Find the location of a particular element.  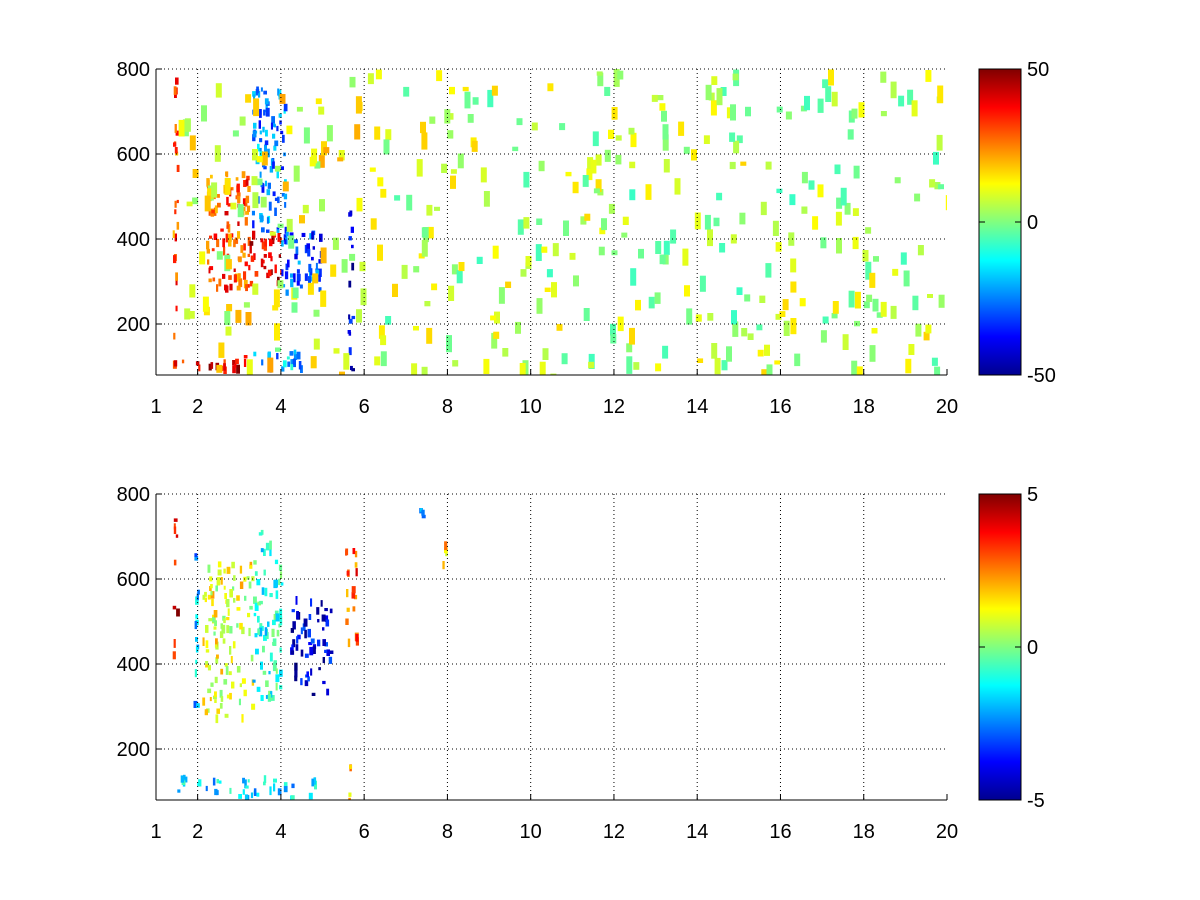

panel-1-y-tick-label: 200 is located at coordinates (133, 325).